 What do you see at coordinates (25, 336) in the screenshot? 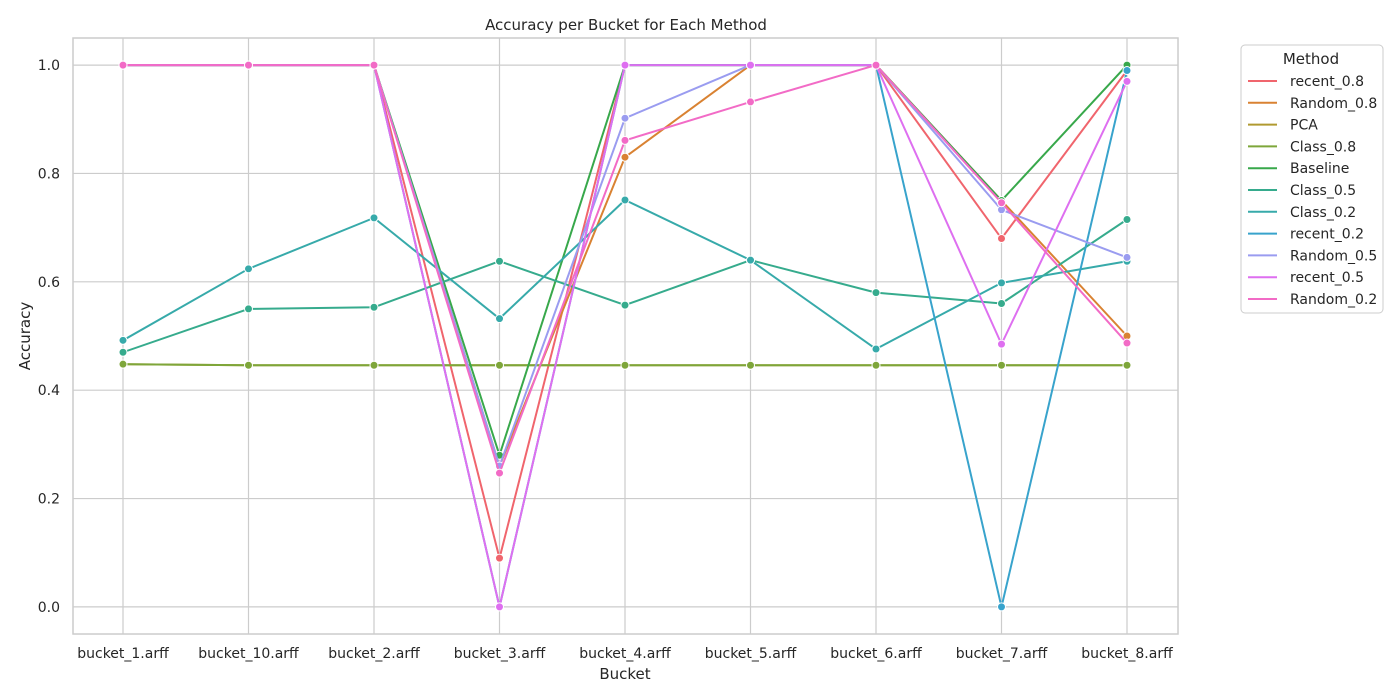
I see `y-axis-label: Accuracy` at bounding box center [25, 336].